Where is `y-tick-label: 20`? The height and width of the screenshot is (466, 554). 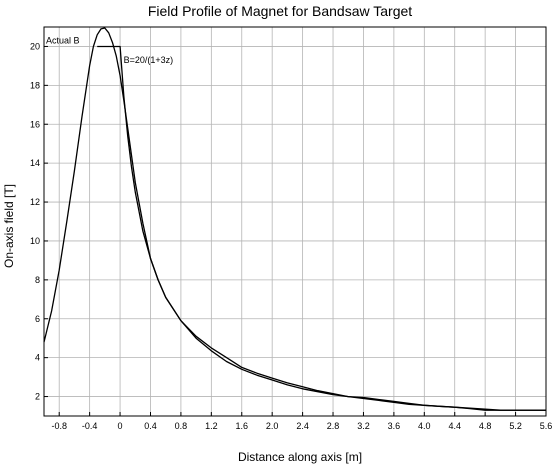 y-tick-label: 20 is located at coordinates (35, 46).